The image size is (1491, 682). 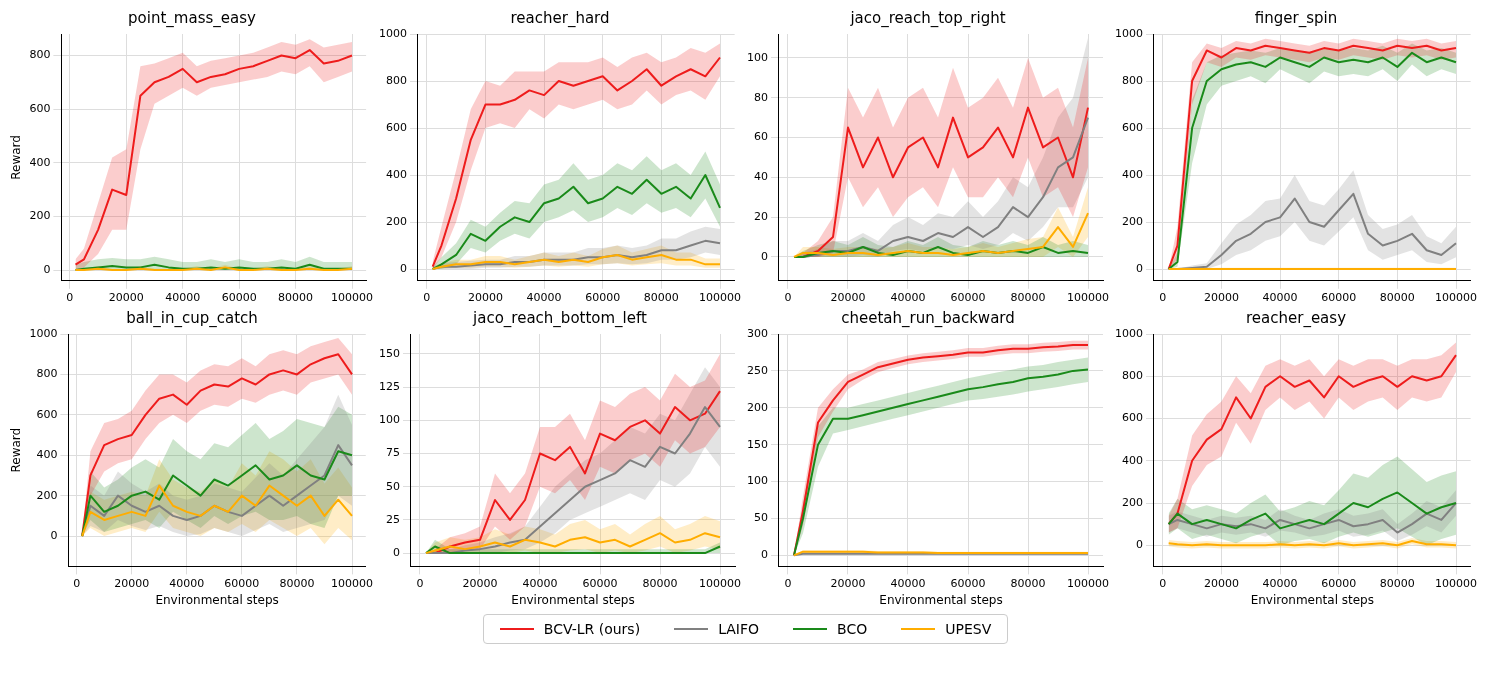 What do you see at coordinates (192, 18) in the screenshot?
I see `chart-title: point_mass_easy` at bounding box center [192, 18].